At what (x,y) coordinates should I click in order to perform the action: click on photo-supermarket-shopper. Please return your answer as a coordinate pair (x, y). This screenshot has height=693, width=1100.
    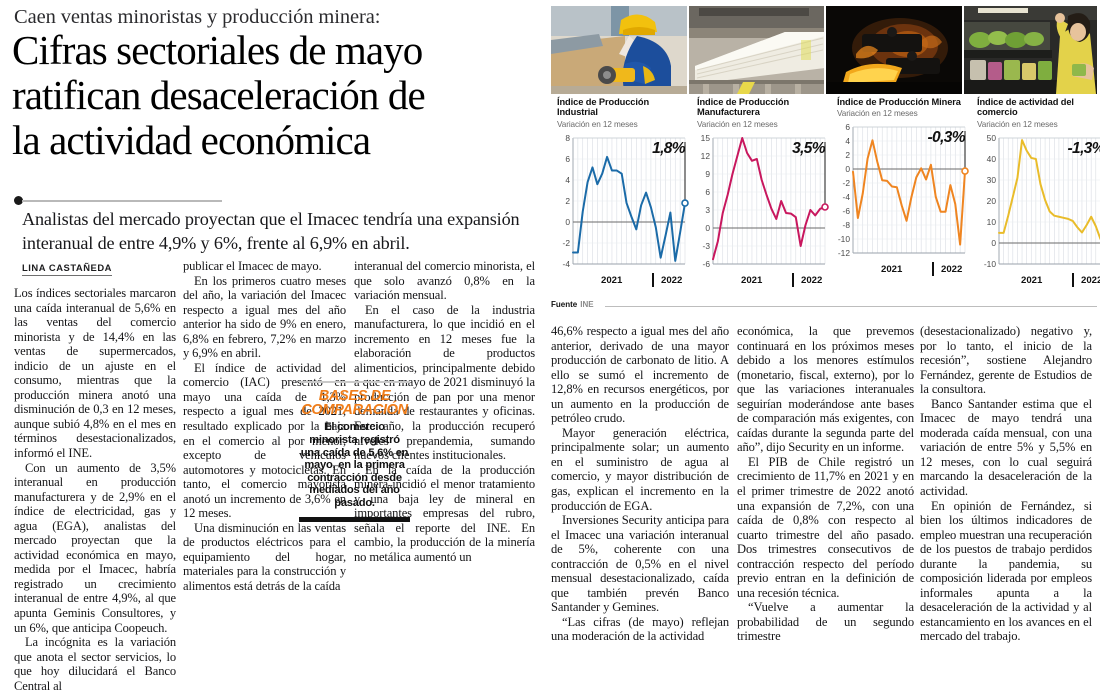
    Looking at the image, I should click on (1031, 50).